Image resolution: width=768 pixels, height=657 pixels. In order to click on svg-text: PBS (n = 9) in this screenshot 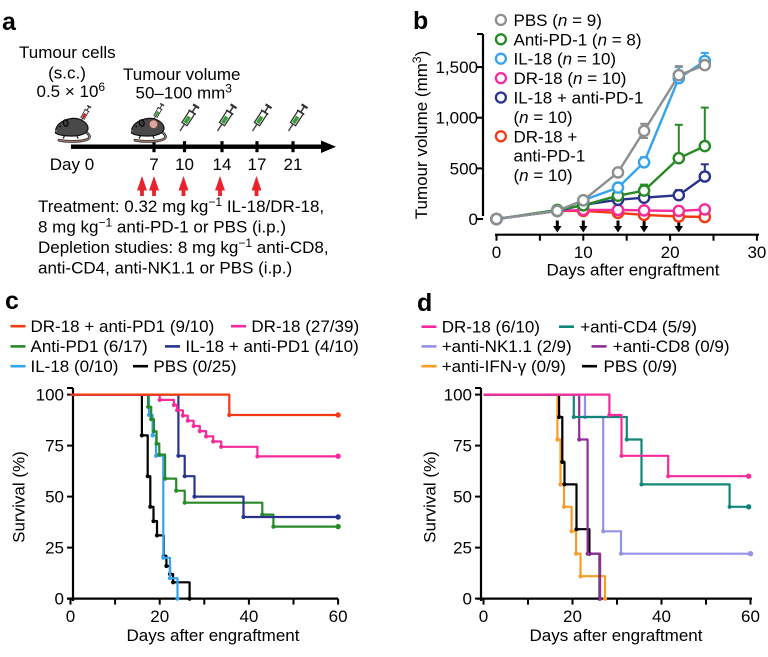, I will do `click(558, 20)`.